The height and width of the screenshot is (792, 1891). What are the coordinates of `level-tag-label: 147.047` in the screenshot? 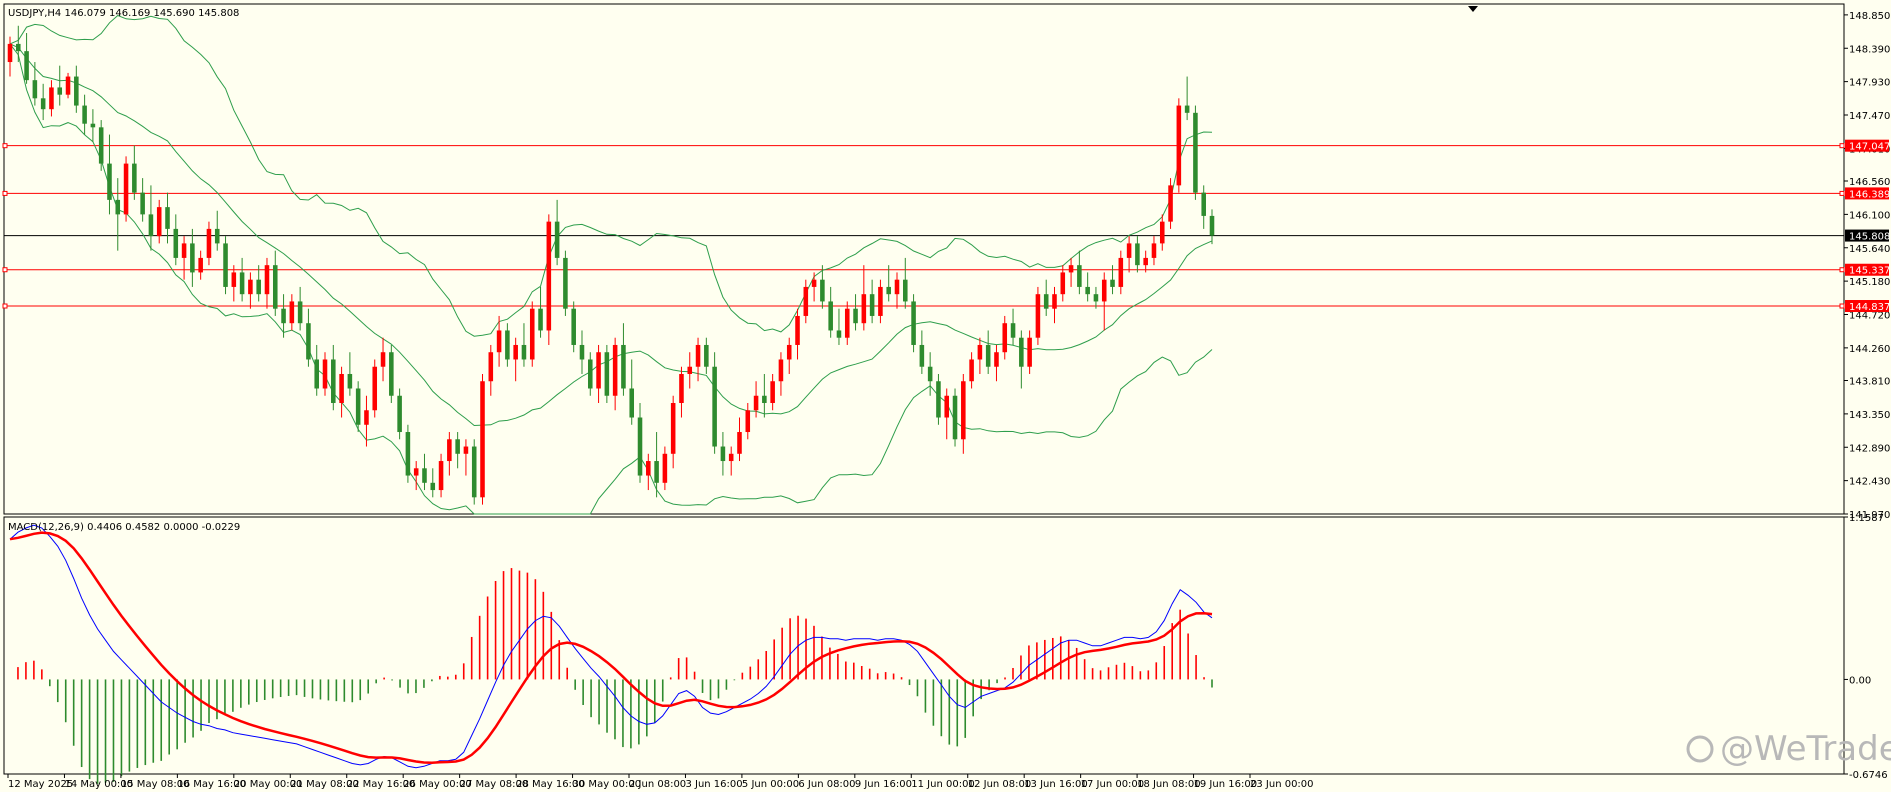 It's located at (1869, 147).